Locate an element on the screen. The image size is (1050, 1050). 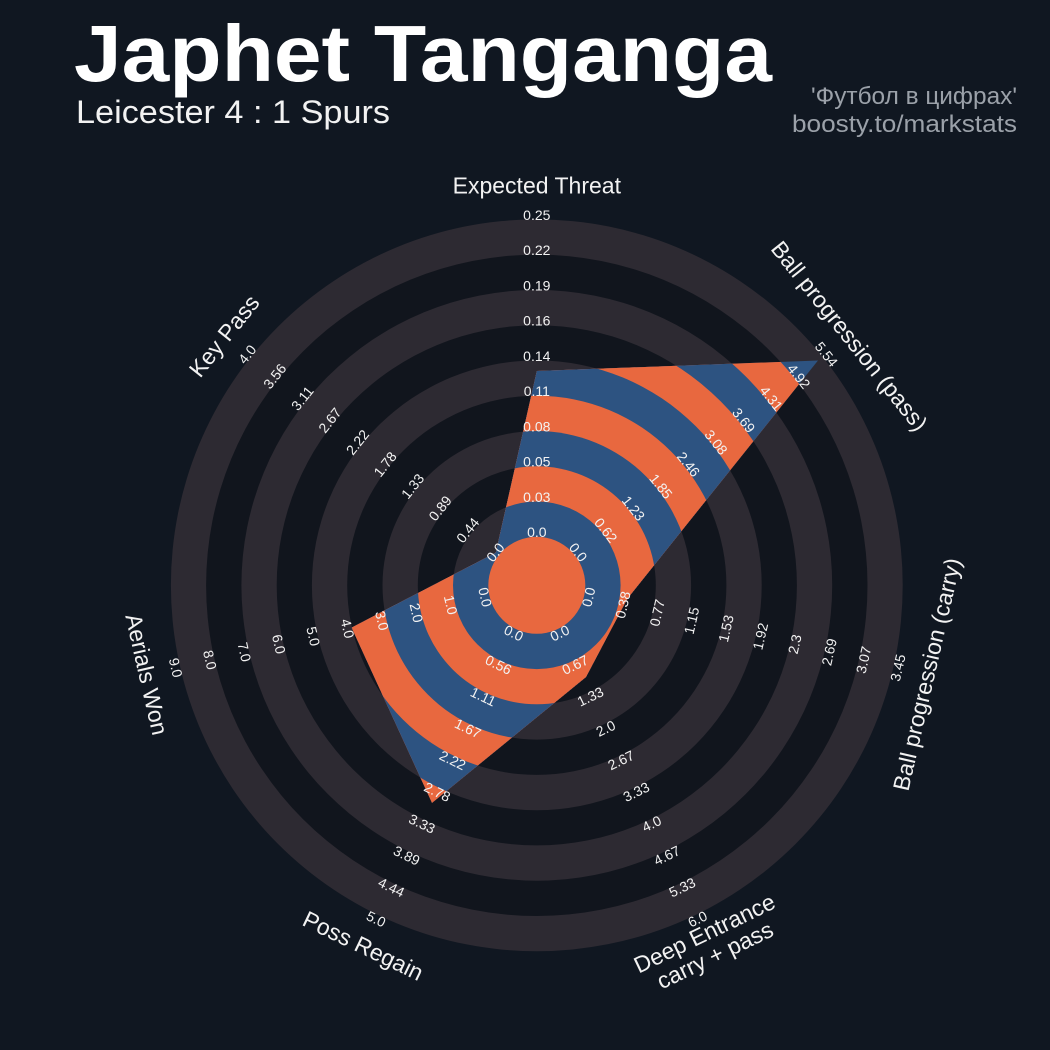
svg-text: 7.0 is located at coordinates (245, 652).